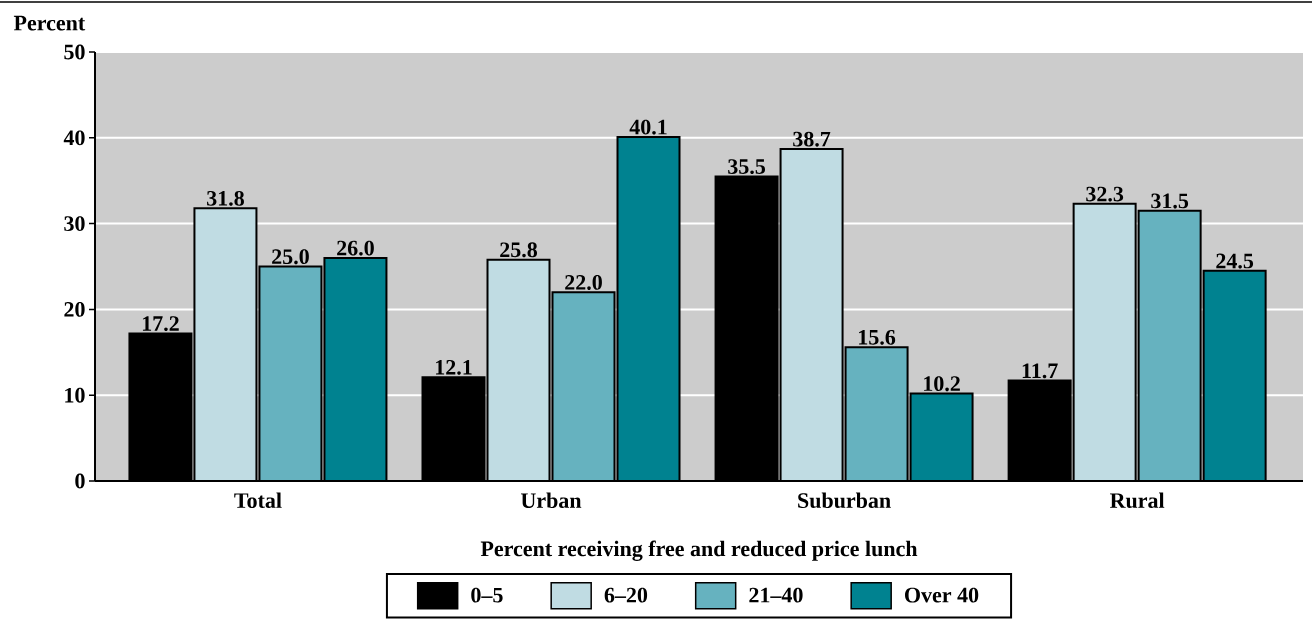  What do you see at coordinates (648, 127) in the screenshot?
I see `data-label: 40.1` at bounding box center [648, 127].